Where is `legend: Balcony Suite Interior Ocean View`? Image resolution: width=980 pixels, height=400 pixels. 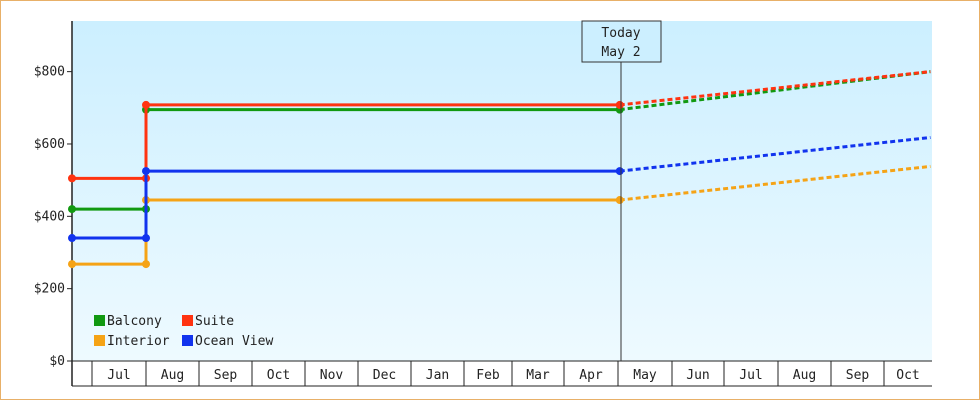
legend: Balcony Suite Interior Ocean View is located at coordinates (183, 331).